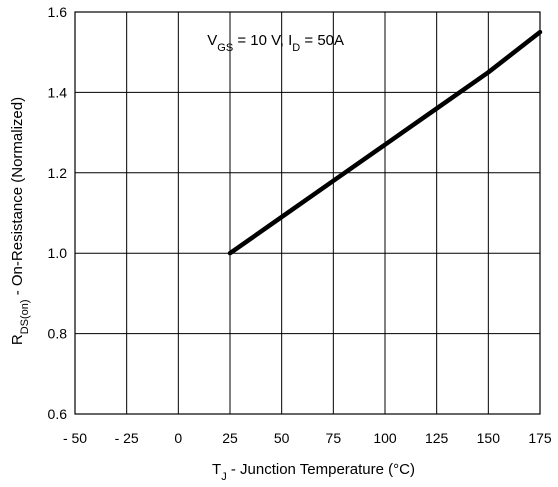 This screenshot has width=558, height=487. I want to click on x-tick-label: 50, so click(282, 438).